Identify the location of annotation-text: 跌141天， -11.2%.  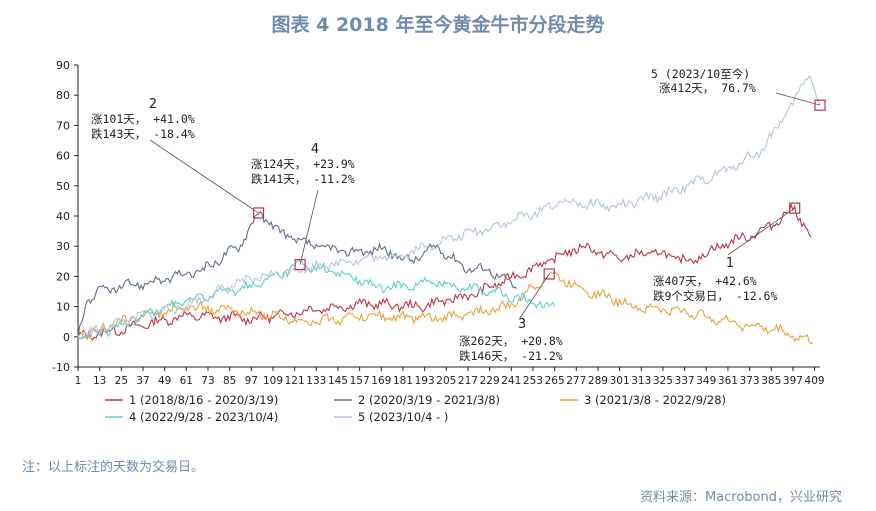
(303, 179).